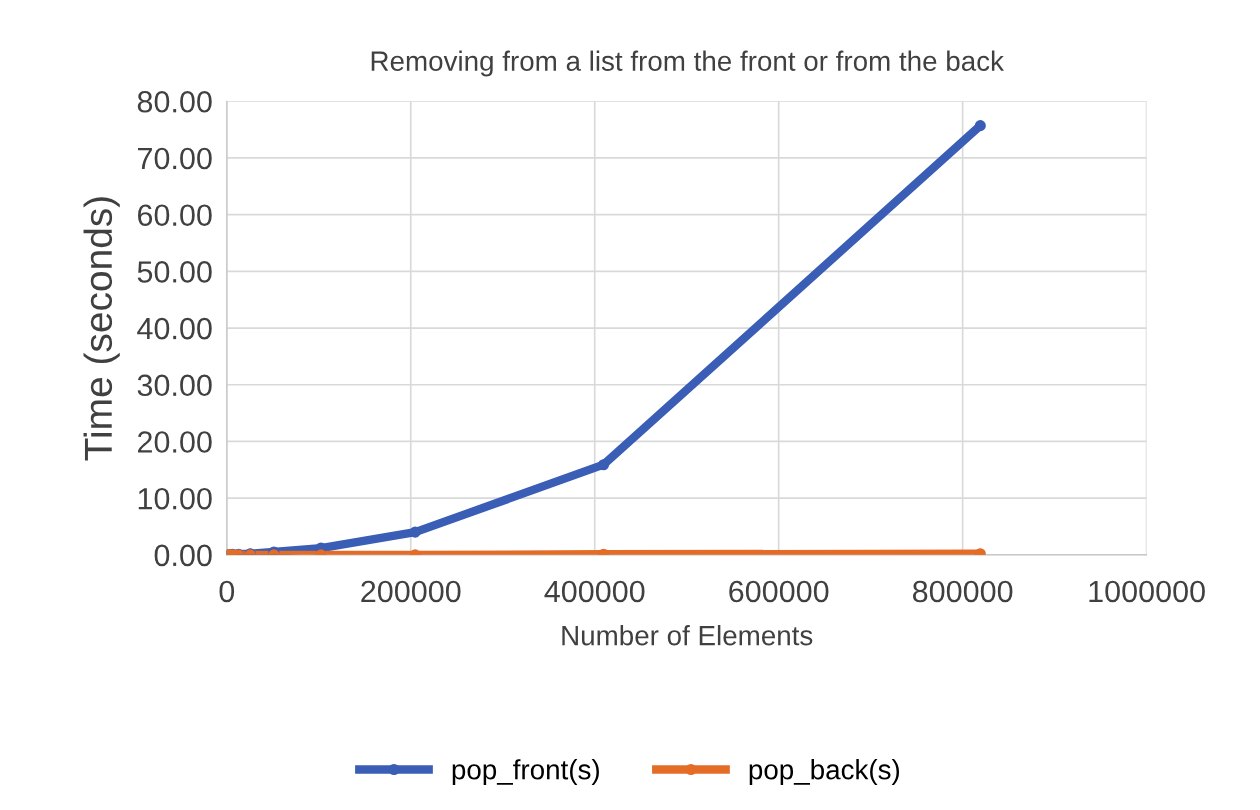  I want to click on legend-label: pop_back(s), so click(824, 772).